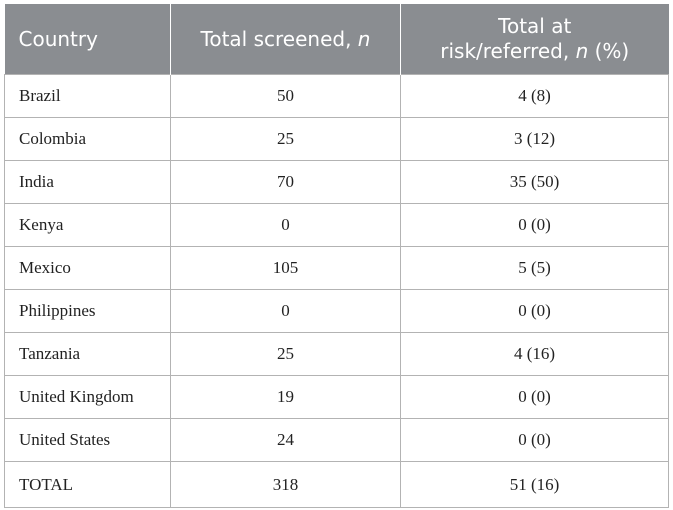 The height and width of the screenshot is (510, 673). Describe the element at coordinates (58, 38) in the screenshot. I see `header-country-label: Country` at that location.